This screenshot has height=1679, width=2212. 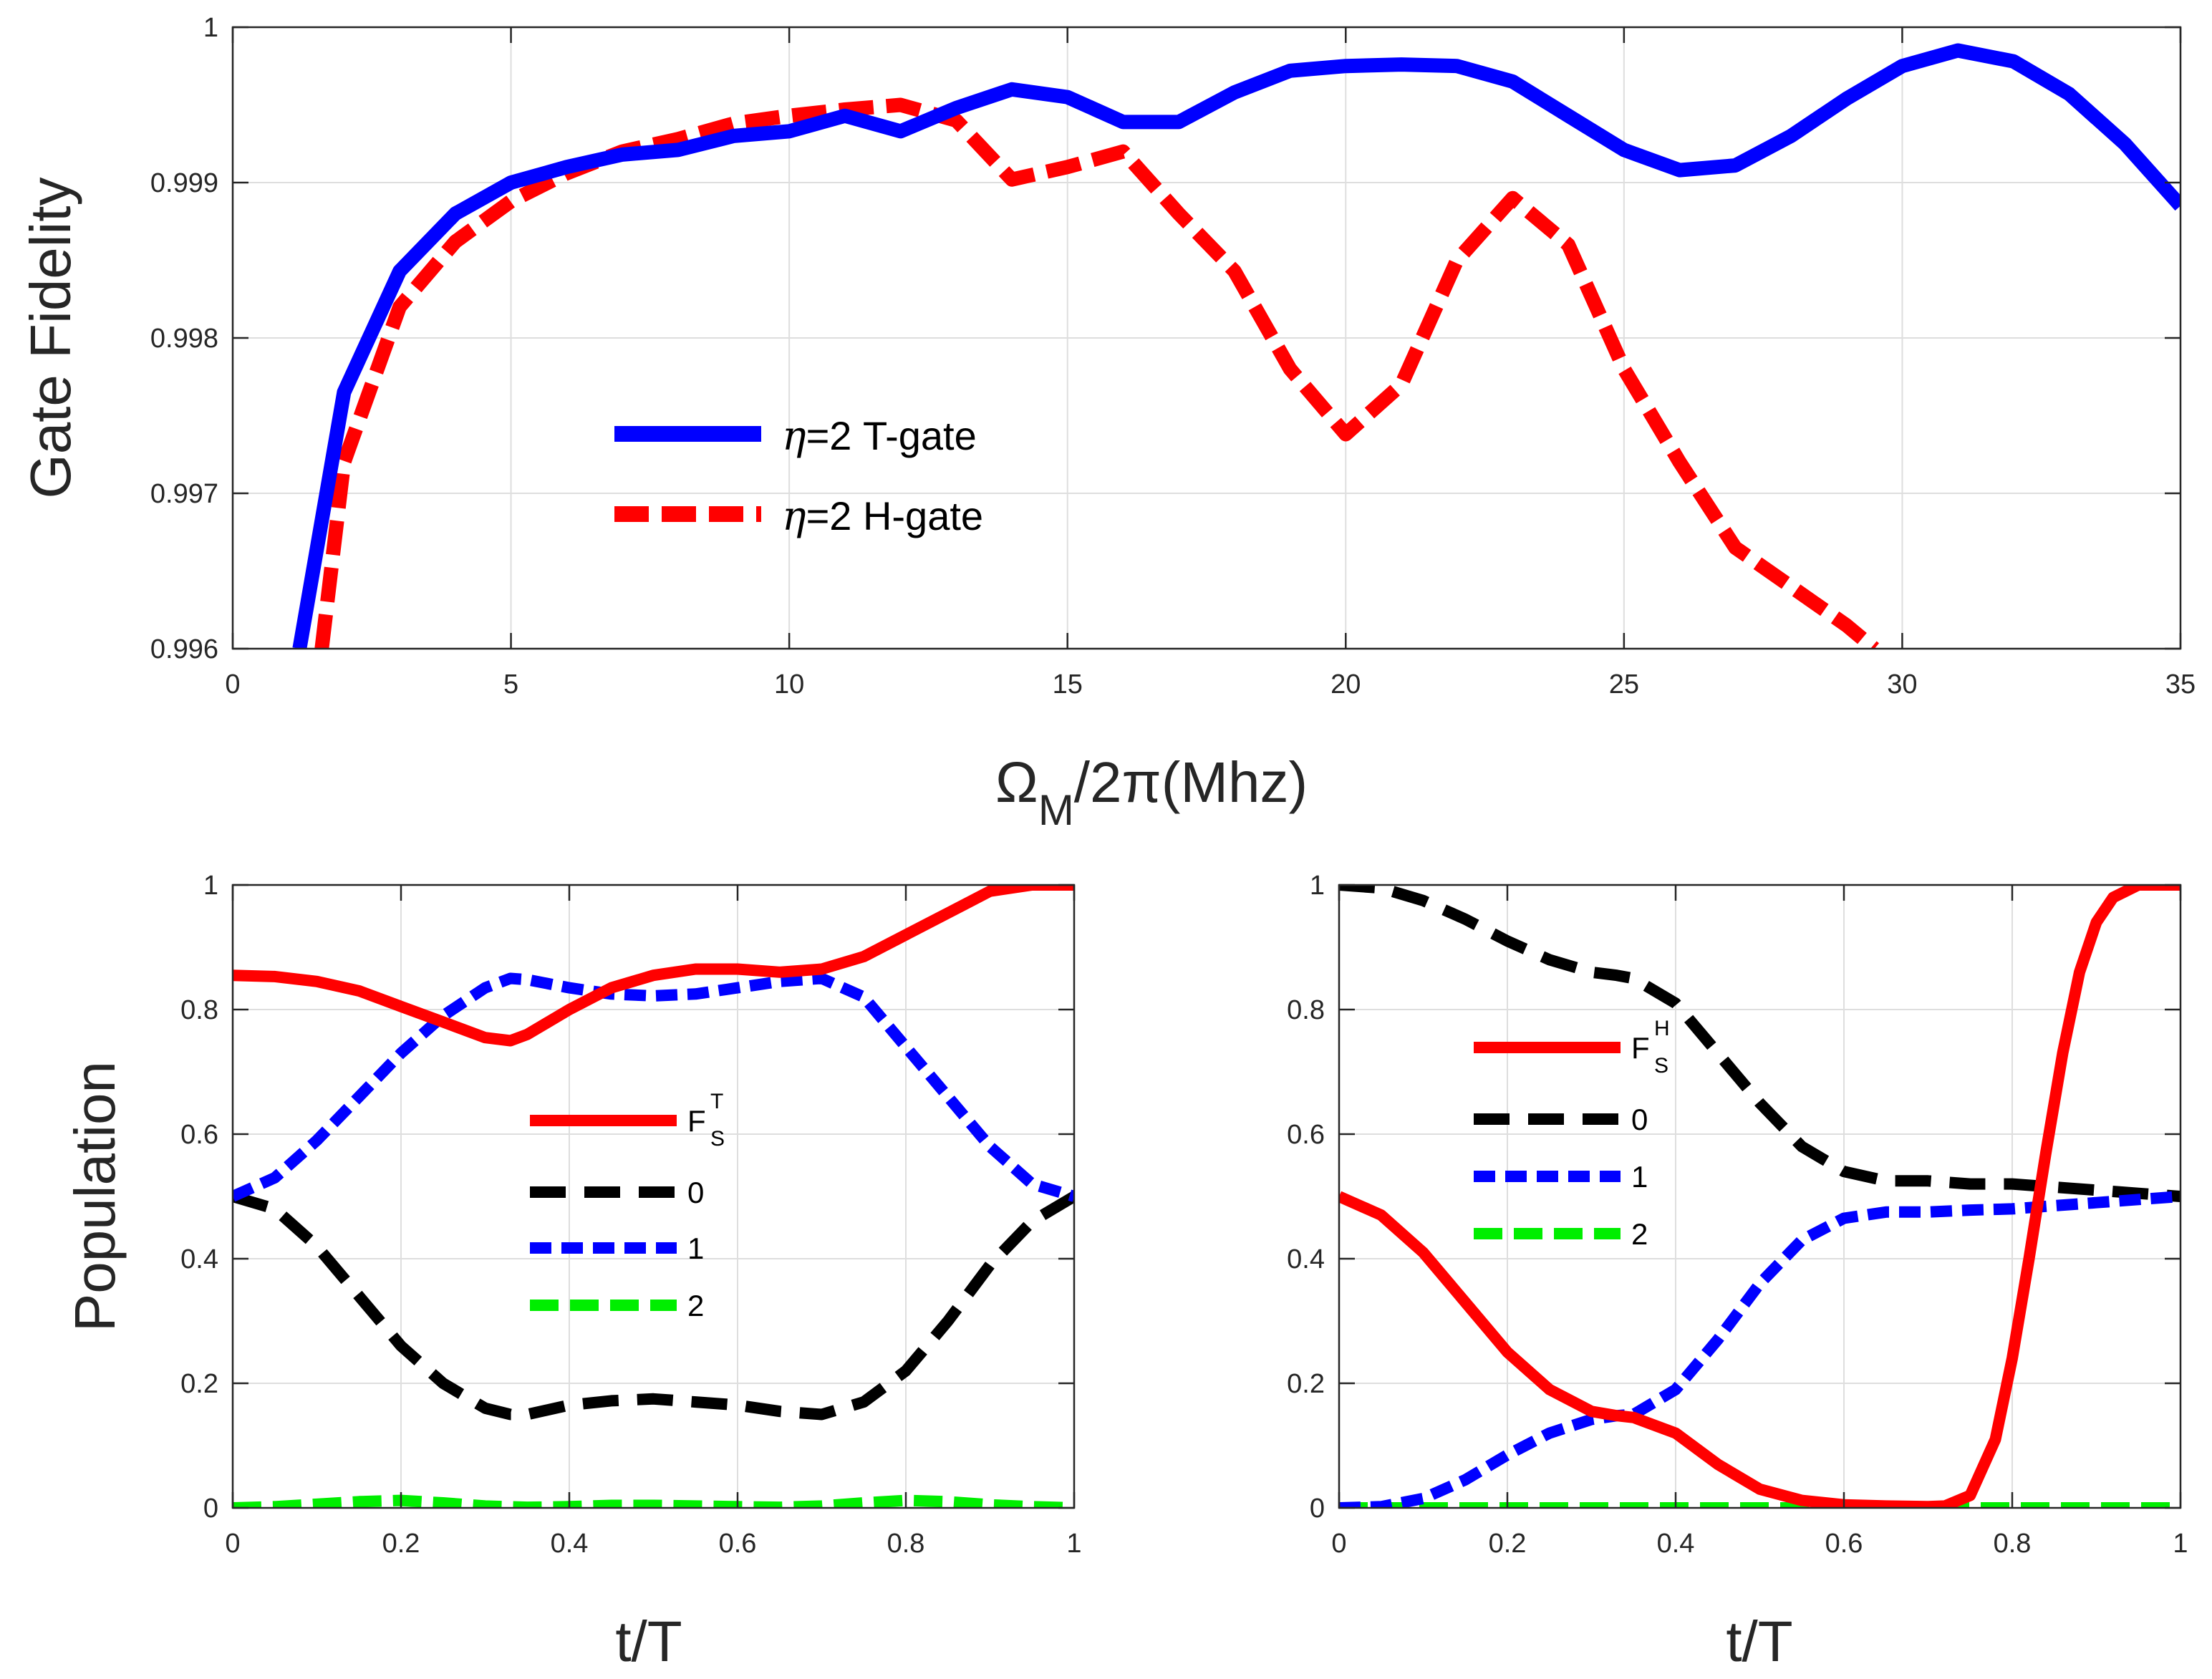 I want to click on br-ytick-label: 0, so click(x=1317, y=1509).